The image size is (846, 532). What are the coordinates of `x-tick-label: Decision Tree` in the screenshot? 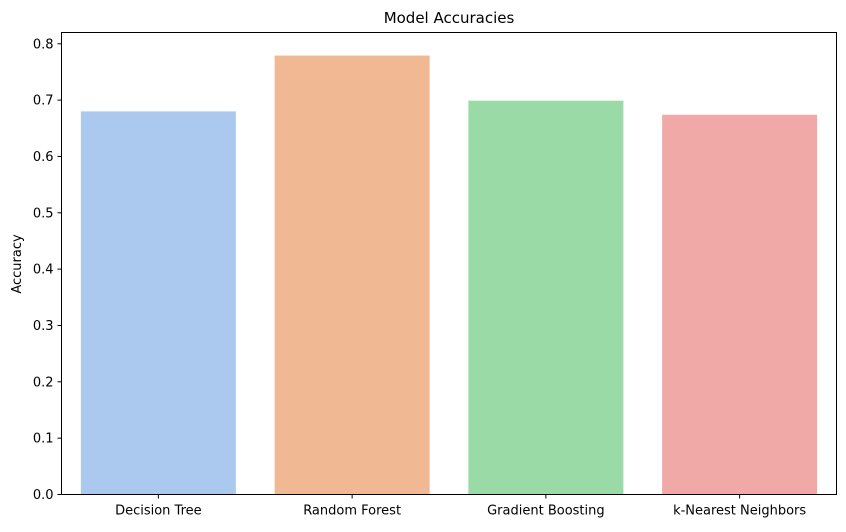 It's located at (158, 511).